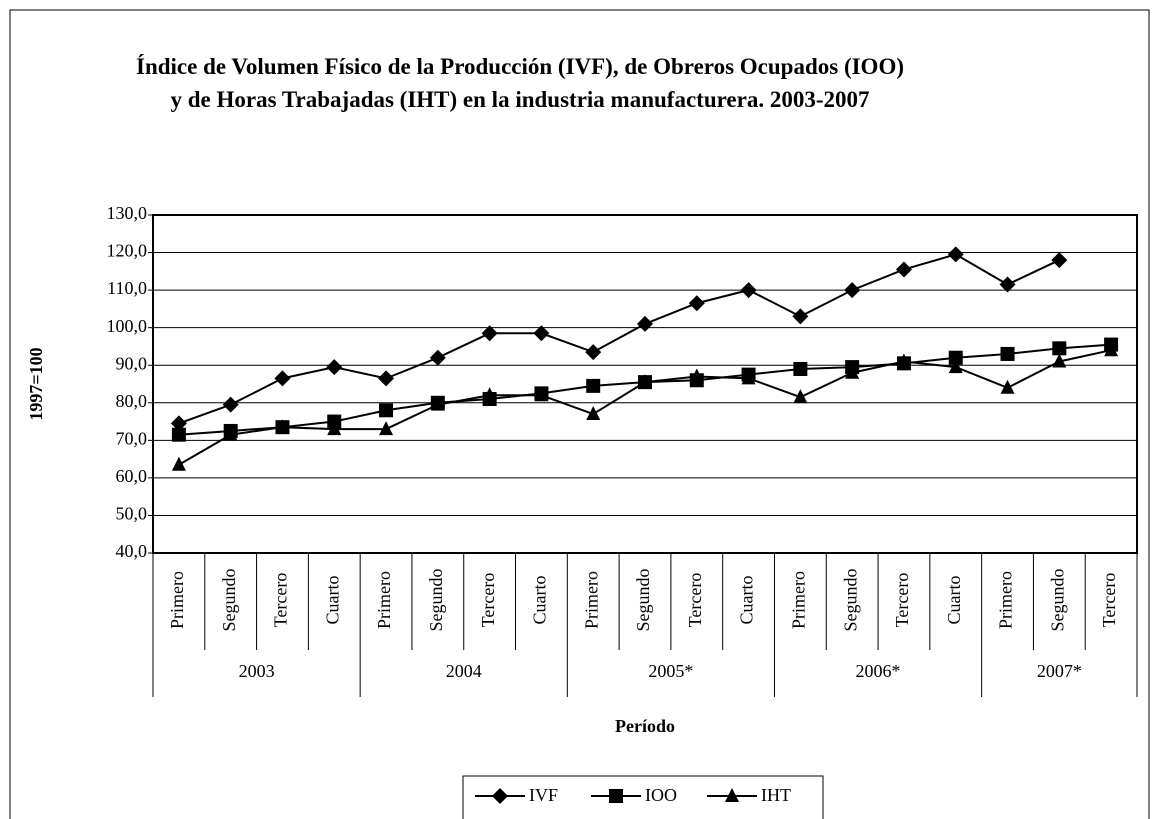  What do you see at coordinates (661, 795) in the screenshot?
I see `legend-label: IOO` at bounding box center [661, 795].